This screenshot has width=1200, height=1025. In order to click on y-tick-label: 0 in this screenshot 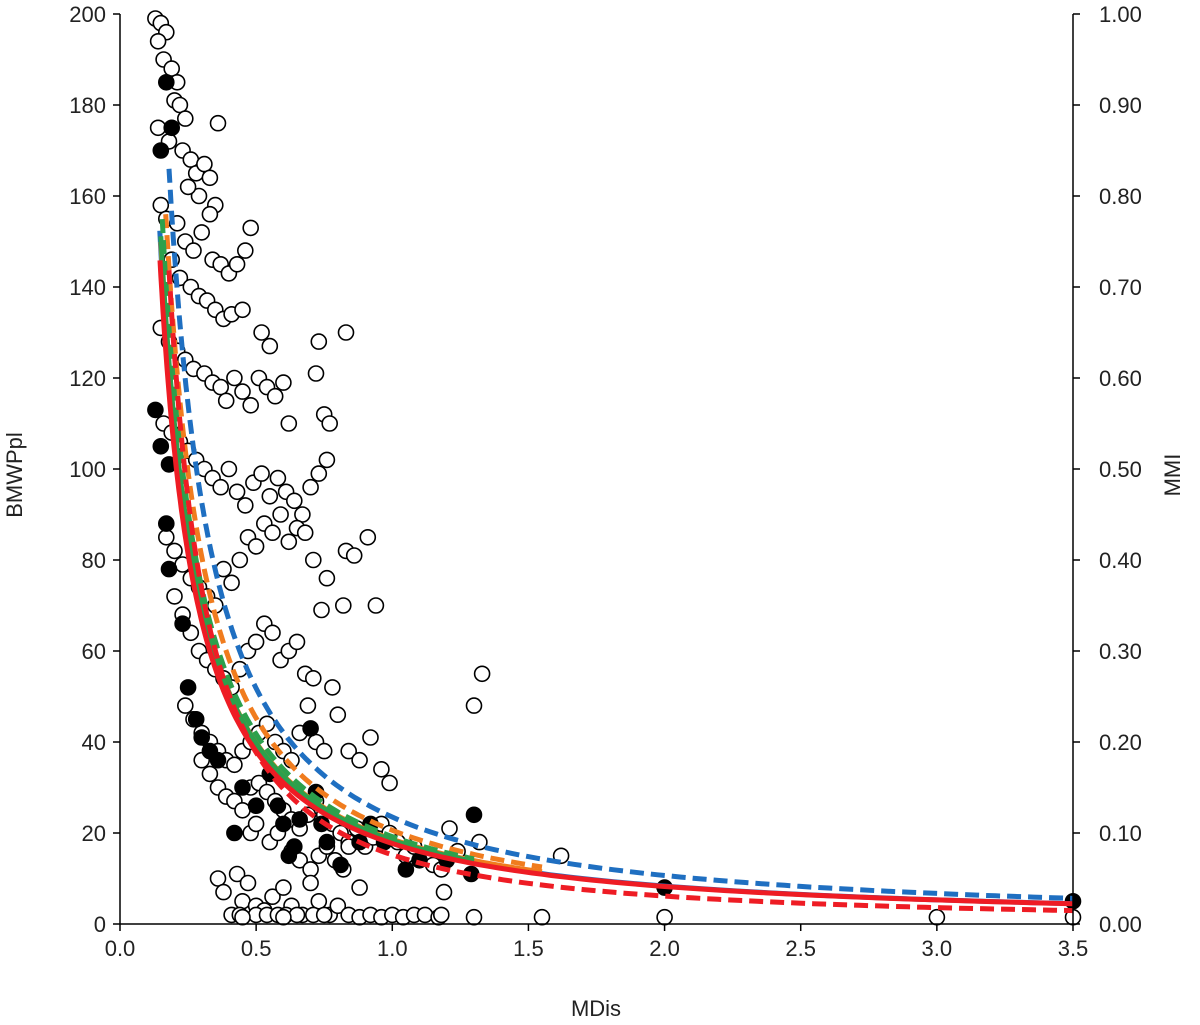, I will do `click(100, 924)`.